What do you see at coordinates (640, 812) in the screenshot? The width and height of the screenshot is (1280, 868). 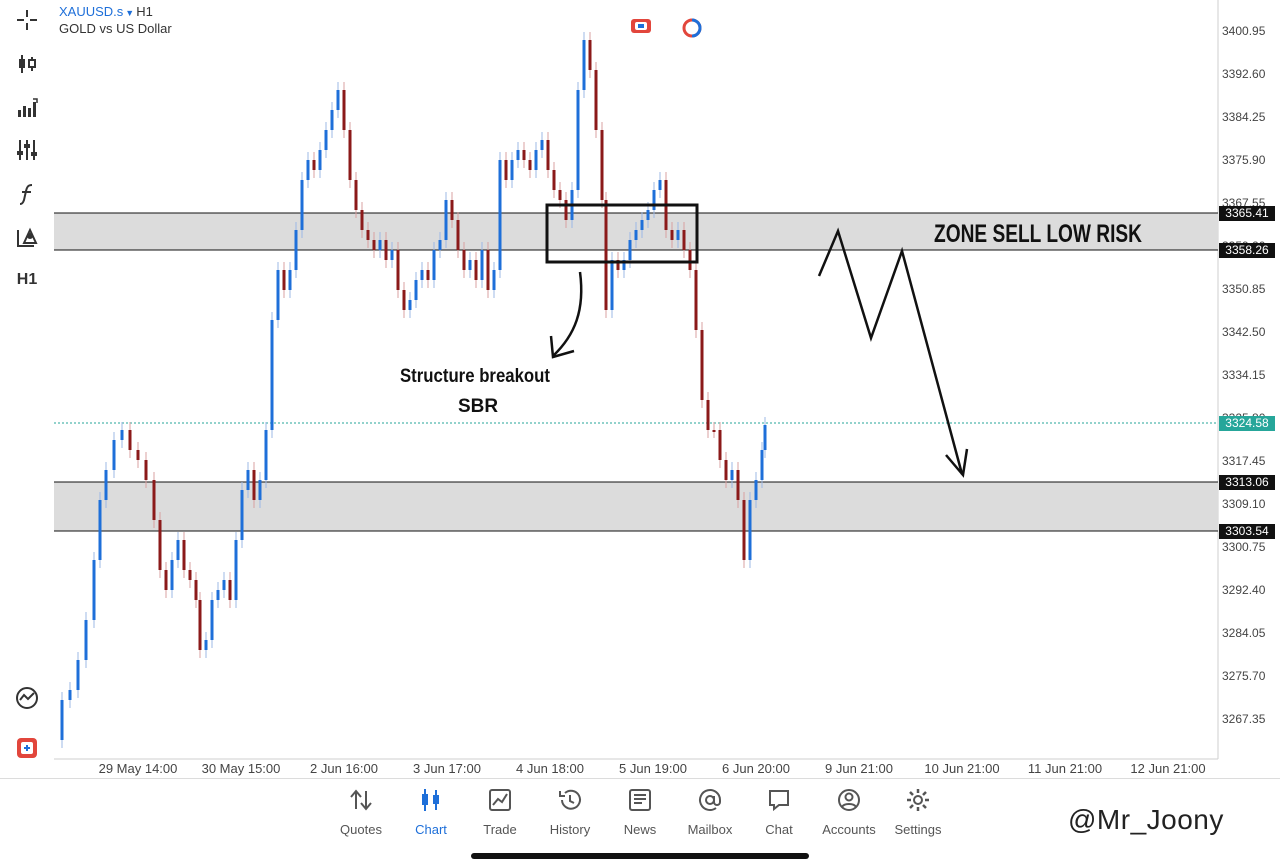 I see `nav-news: News` at bounding box center [640, 812].